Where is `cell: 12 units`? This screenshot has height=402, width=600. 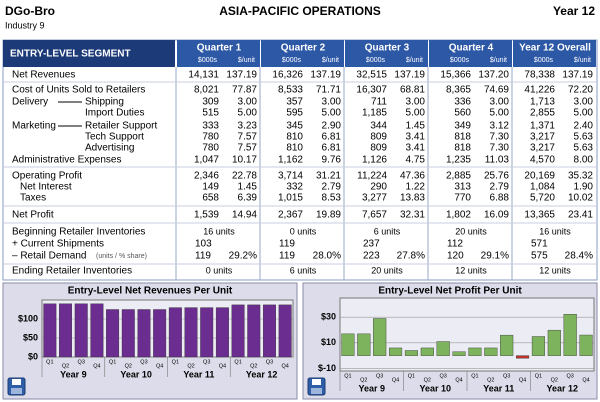 cell: 12 units is located at coordinates (471, 270).